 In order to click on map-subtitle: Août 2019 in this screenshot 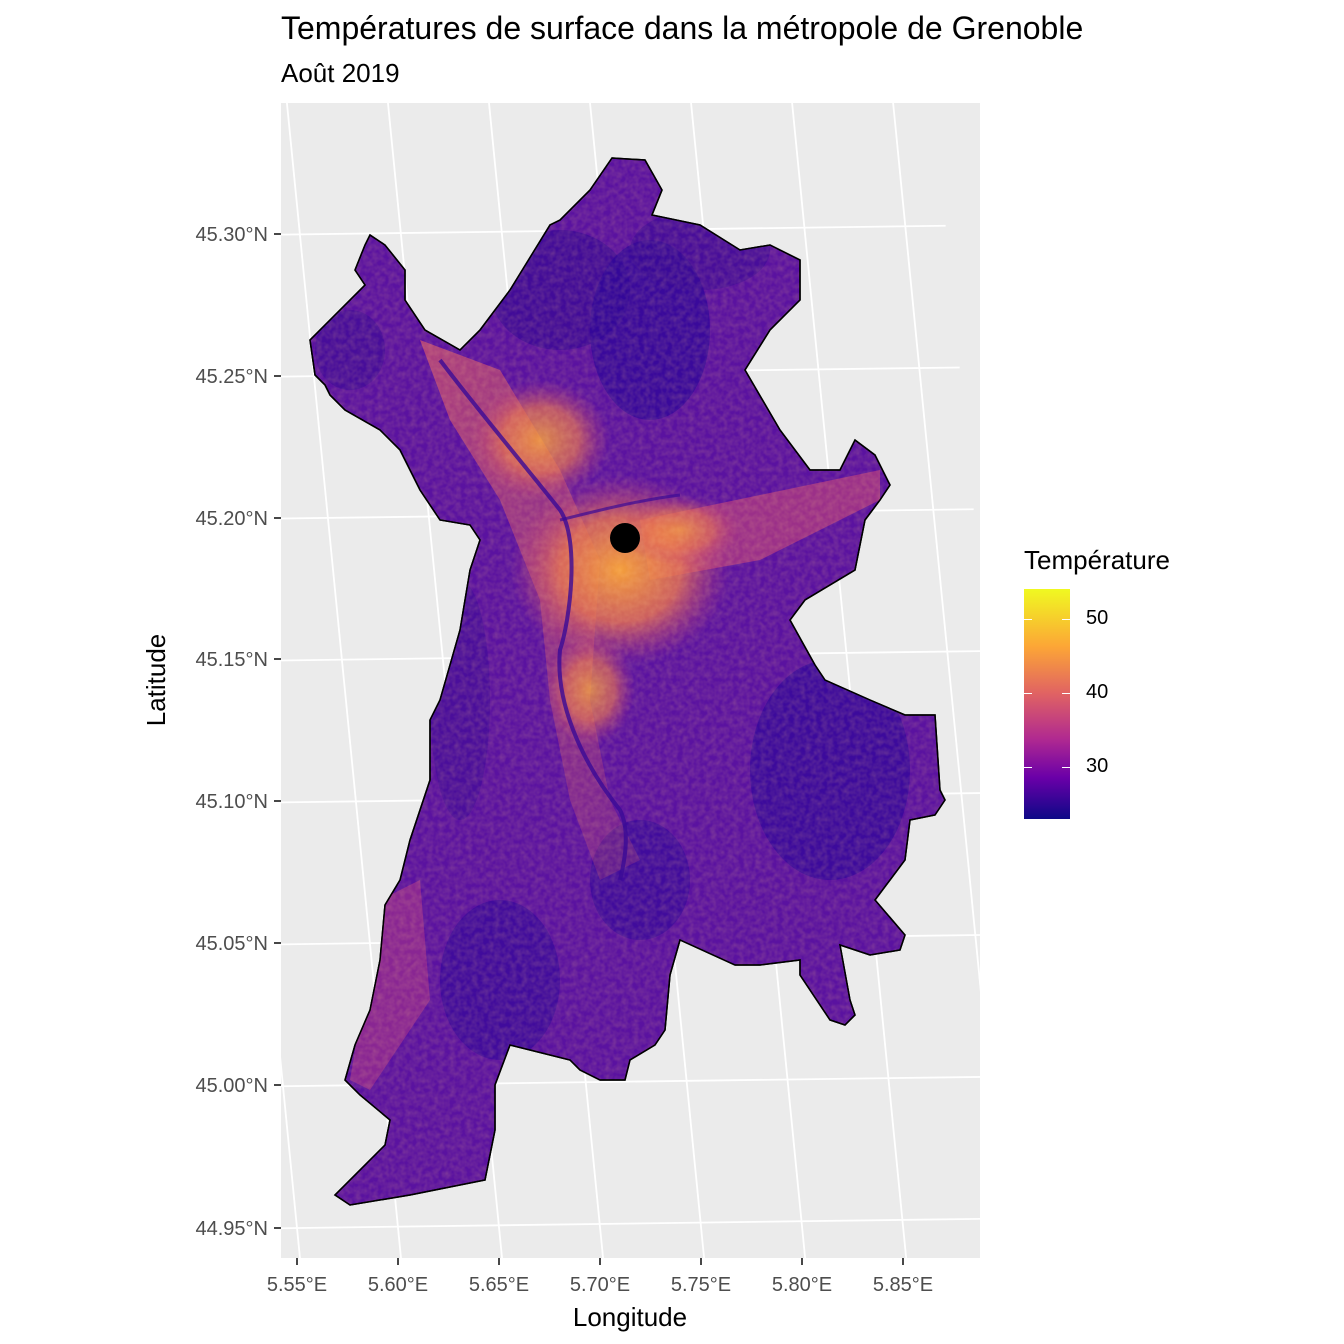, I will do `click(340, 73)`.